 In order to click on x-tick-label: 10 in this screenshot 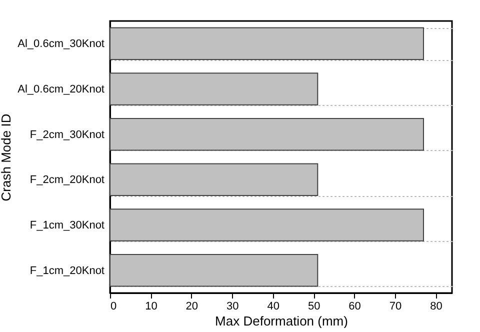, I will do `click(151, 306)`.